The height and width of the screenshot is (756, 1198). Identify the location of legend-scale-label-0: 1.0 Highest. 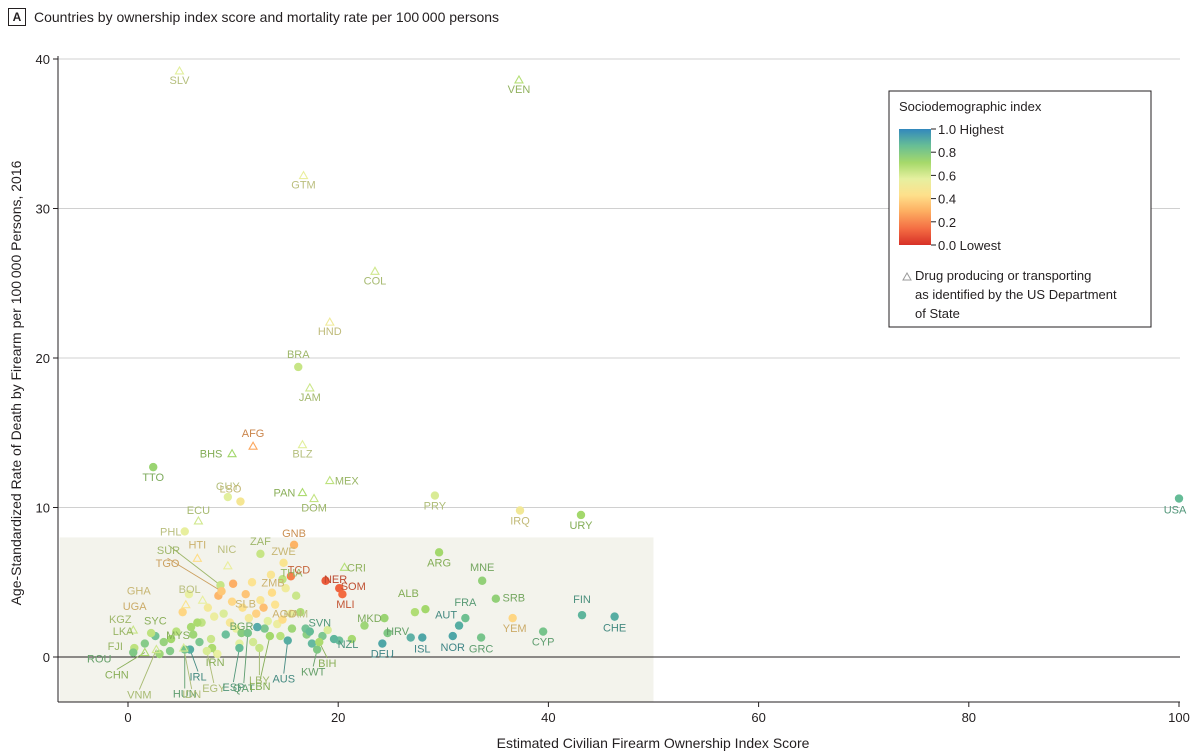
(971, 129).